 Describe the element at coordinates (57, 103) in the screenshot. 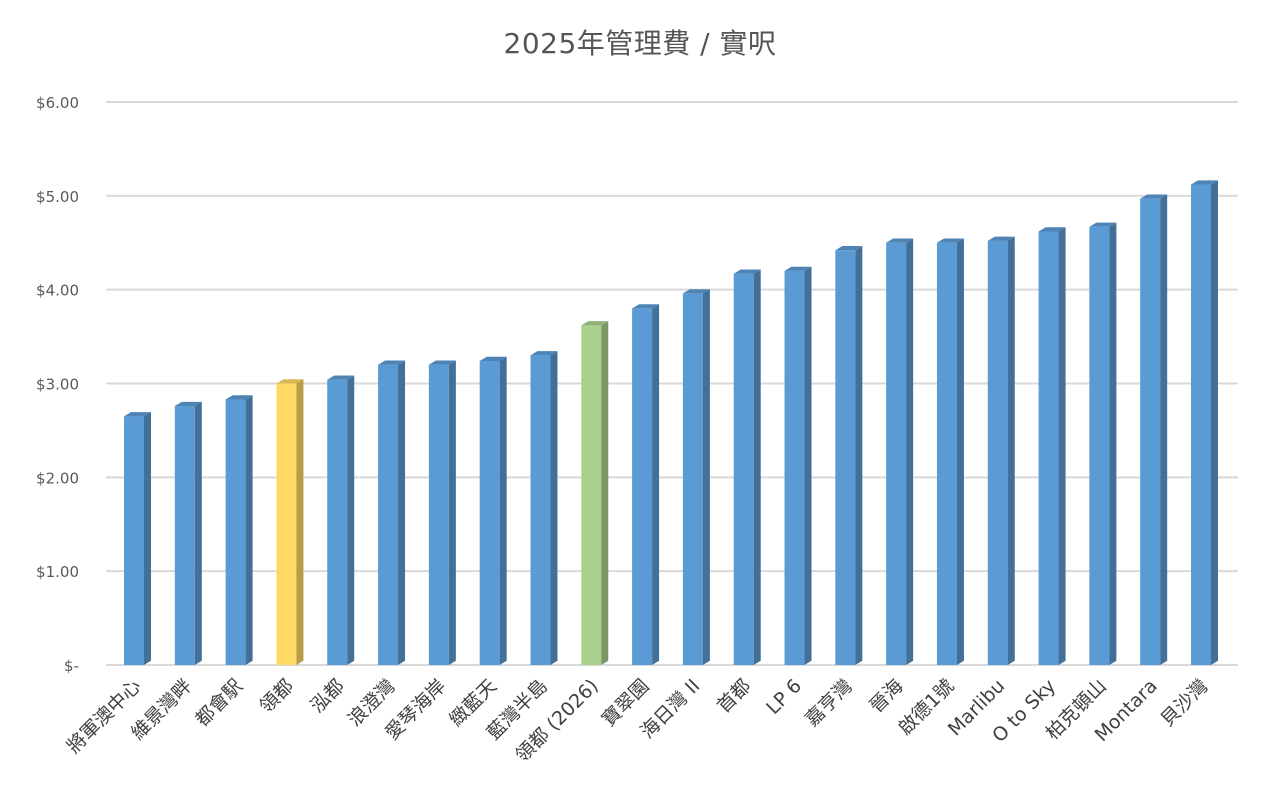

I see `y-tick-label: $6.00` at that location.